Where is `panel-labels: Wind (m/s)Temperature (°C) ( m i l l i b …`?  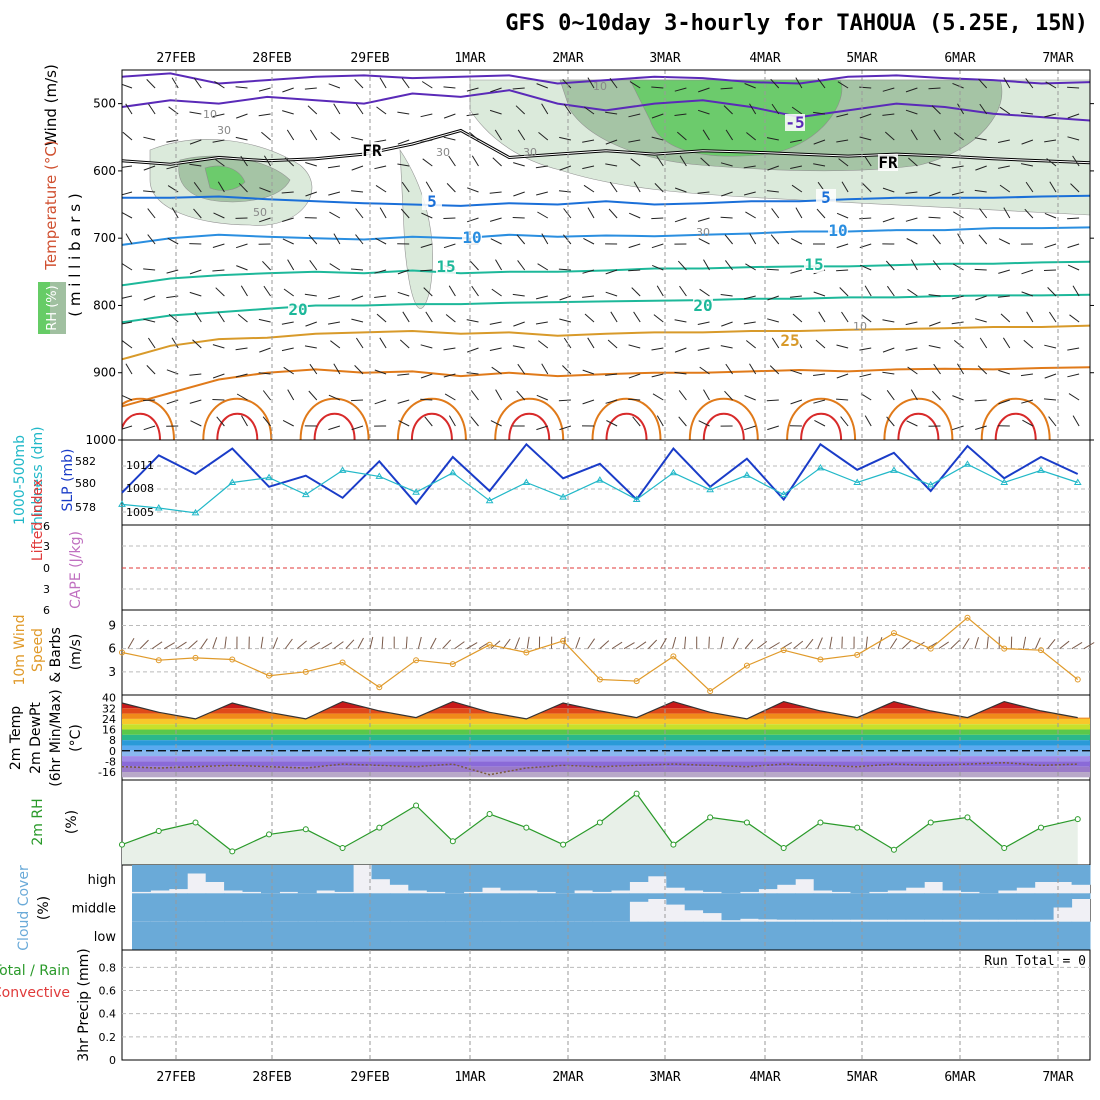
panel-labels: Wind (m/s)Temperature (°C) ( m i l l i b … is located at coordinates (46, 563).